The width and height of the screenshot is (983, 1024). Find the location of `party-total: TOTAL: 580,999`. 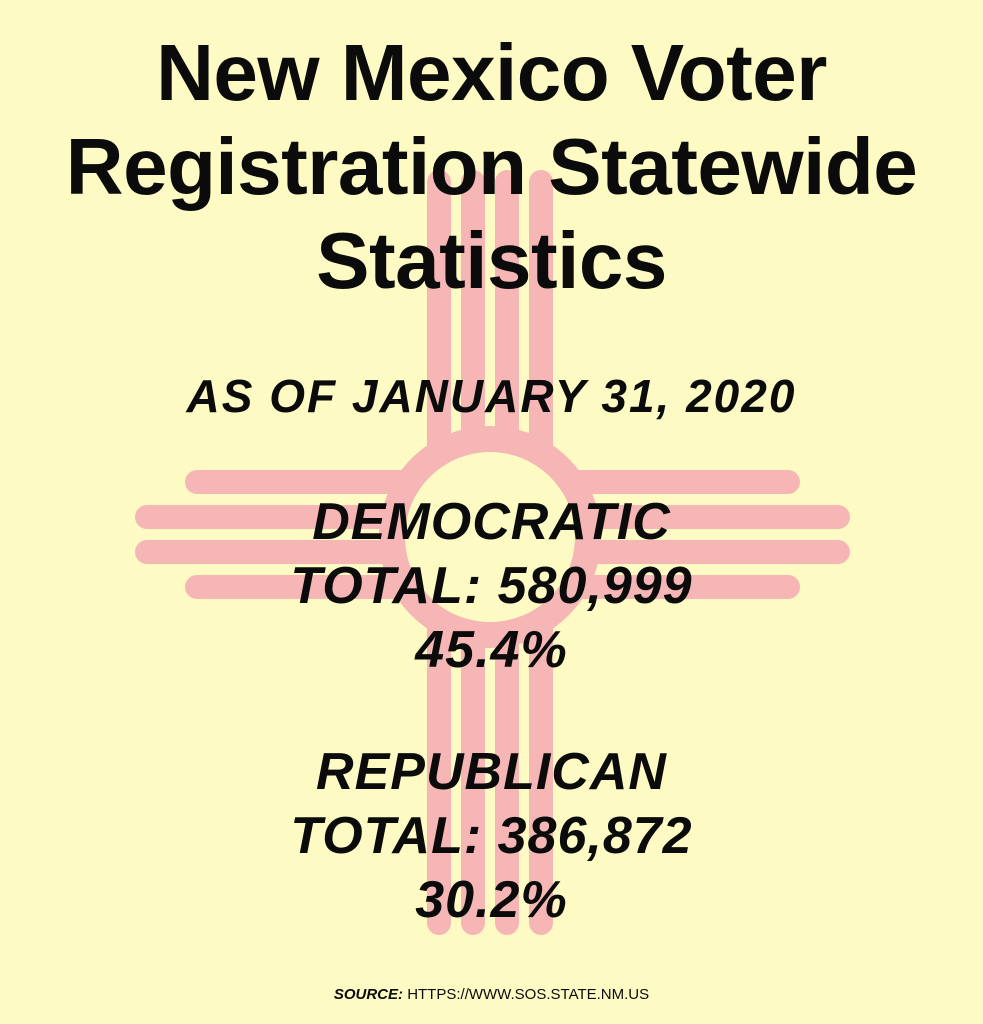

party-total: TOTAL: 580,999 is located at coordinates (491, 586).